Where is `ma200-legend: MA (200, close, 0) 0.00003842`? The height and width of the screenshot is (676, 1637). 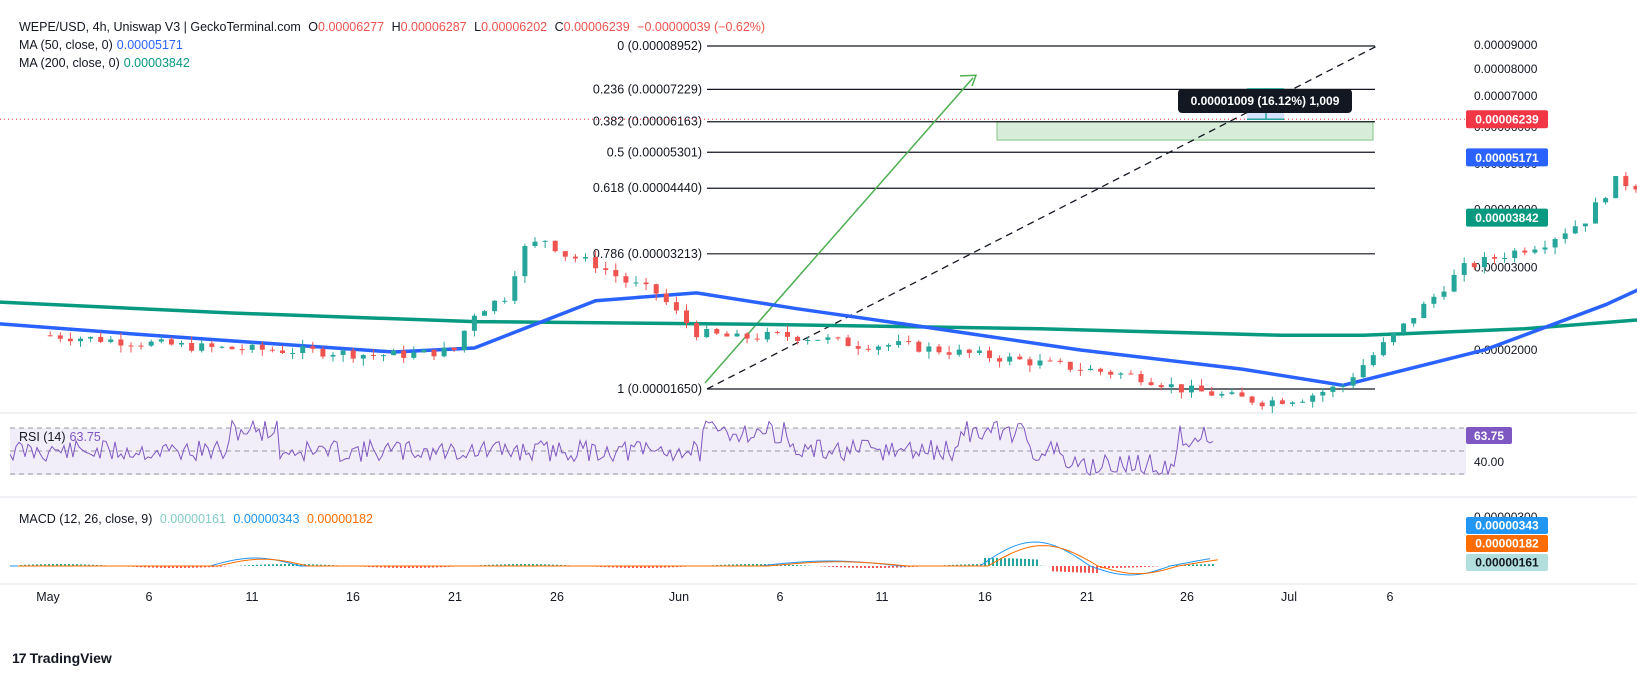 ma200-legend: MA (200, close, 0) 0.00003842 is located at coordinates (106, 63).